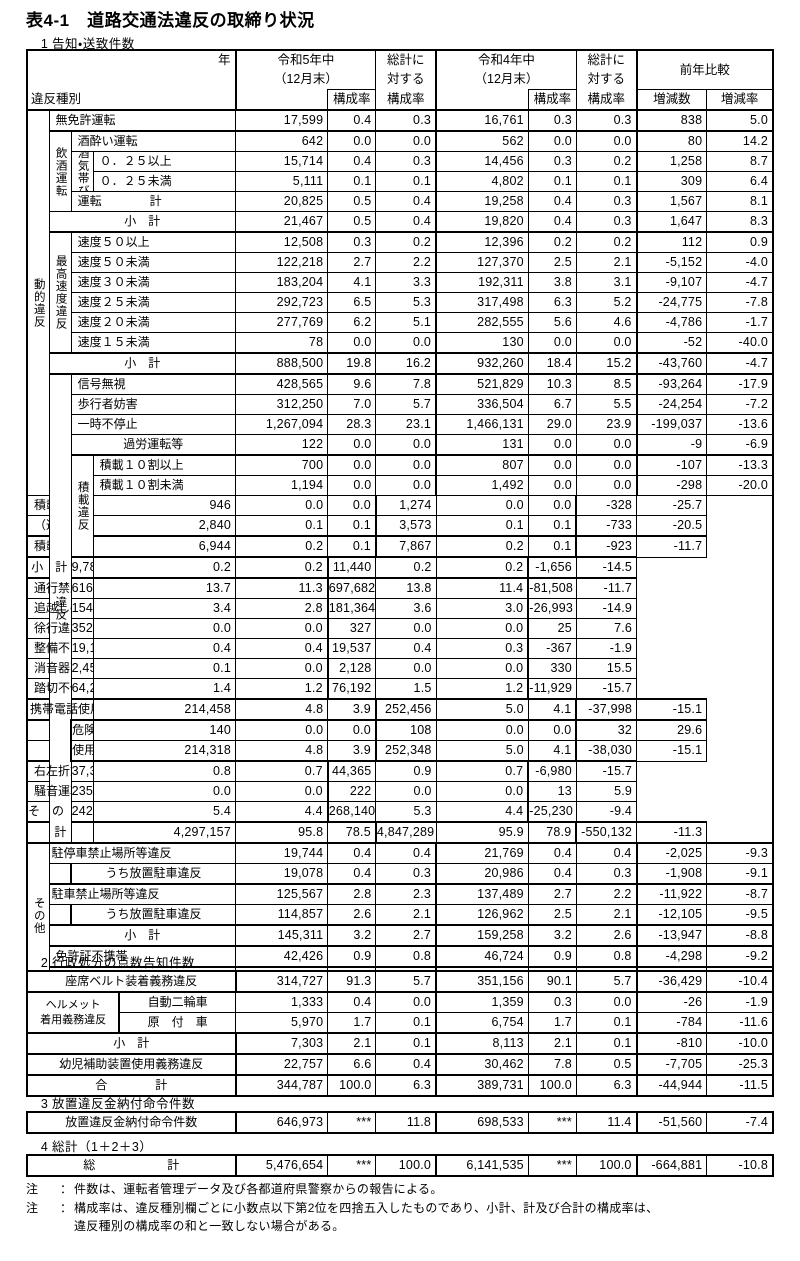 The image size is (800, 1261). What do you see at coordinates (142, 894) in the screenshot?
I see `row-label: 駐車禁止場所等違反` at bounding box center [142, 894].